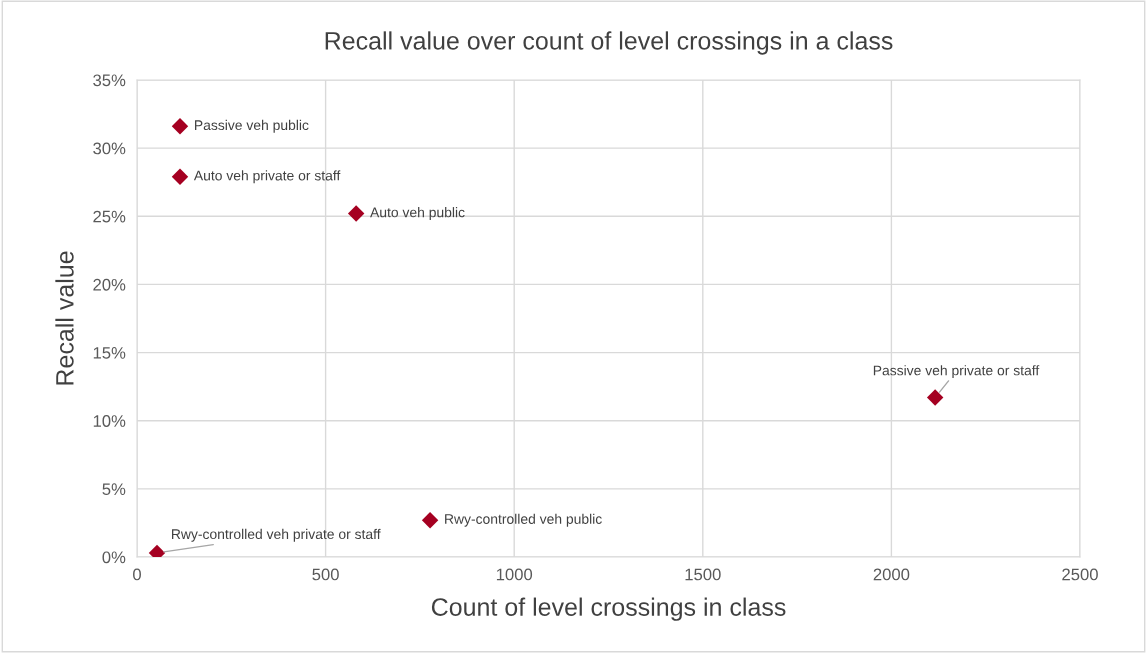 The height and width of the screenshot is (653, 1147). Describe the element at coordinates (523, 520) in the screenshot. I see `annotation: Rwy-controlled veh public` at that location.